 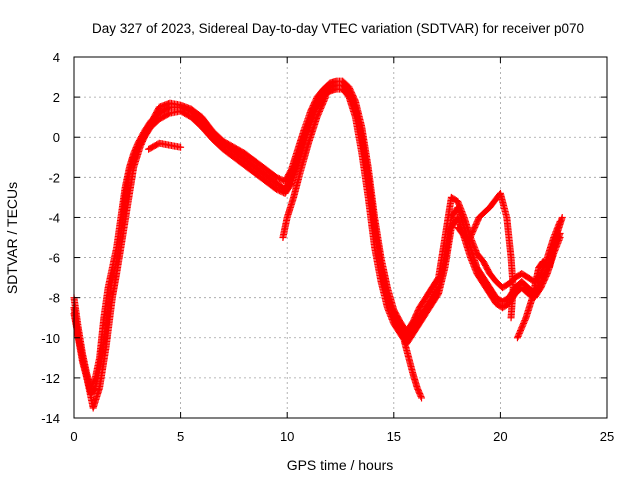 What do you see at coordinates (54, 217) in the screenshot?
I see `y-tick-label: -4` at bounding box center [54, 217].